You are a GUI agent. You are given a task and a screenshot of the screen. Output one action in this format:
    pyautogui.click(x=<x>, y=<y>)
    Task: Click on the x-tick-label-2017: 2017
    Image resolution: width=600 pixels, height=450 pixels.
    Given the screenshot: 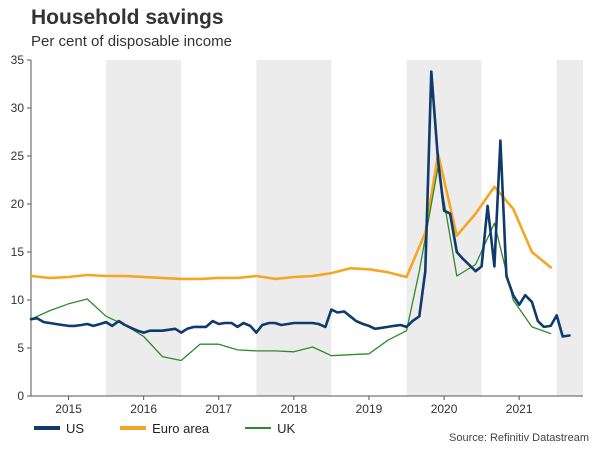 What is the action you would take?
    pyautogui.click(x=218, y=409)
    